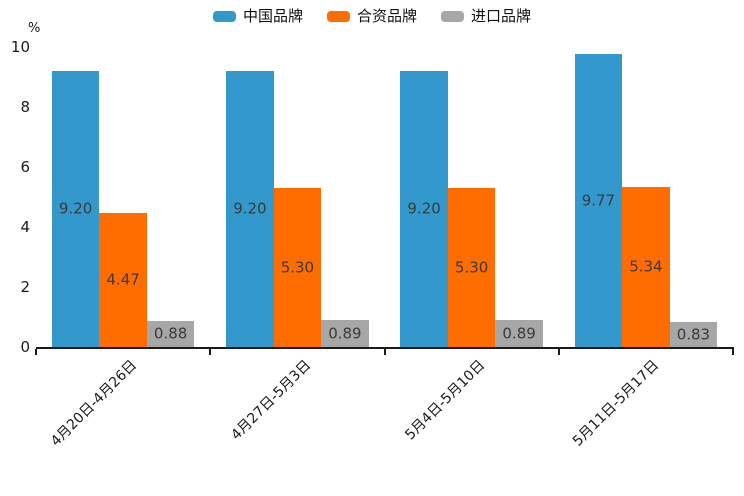 Image resolution: width=744 pixels, height=496 pixels. What do you see at coordinates (445, 400) in the screenshot?
I see `x-axis-category-label: 5月4日-5月10日` at bounding box center [445, 400].